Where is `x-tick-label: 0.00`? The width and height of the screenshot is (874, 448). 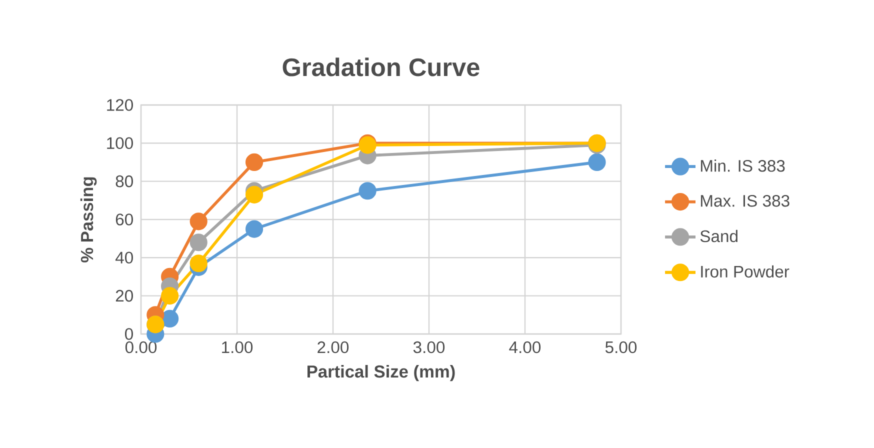
x-tick-label: 0.00 is located at coordinates (141, 347).